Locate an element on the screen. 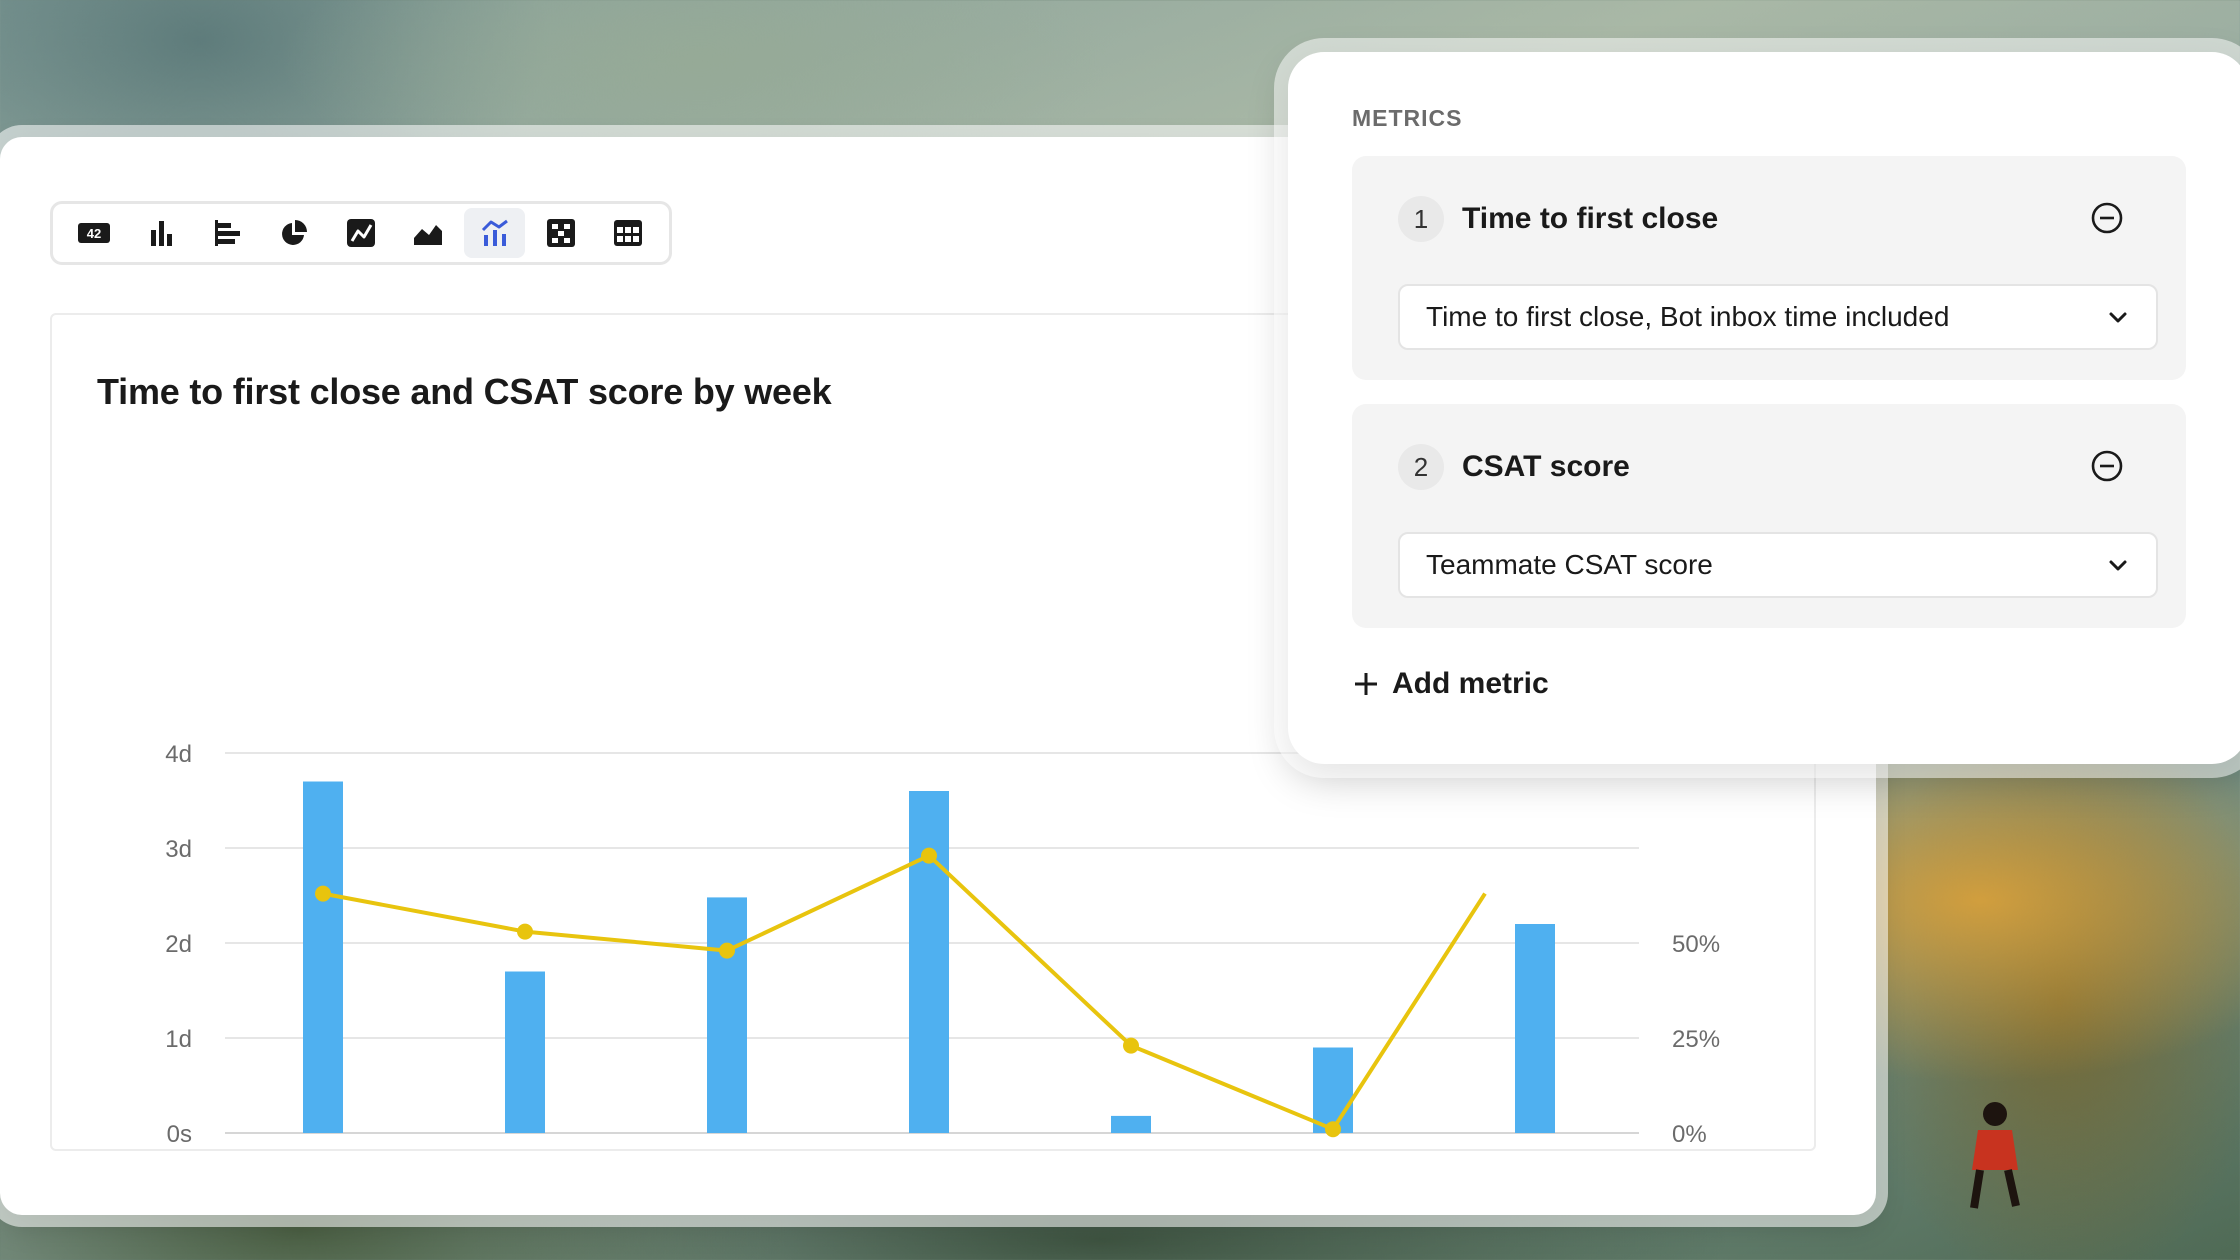 Image resolution: width=2240 pixels, height=1260 pixels. add-metric-button: Add metric is located at coordinates (1450, 684).